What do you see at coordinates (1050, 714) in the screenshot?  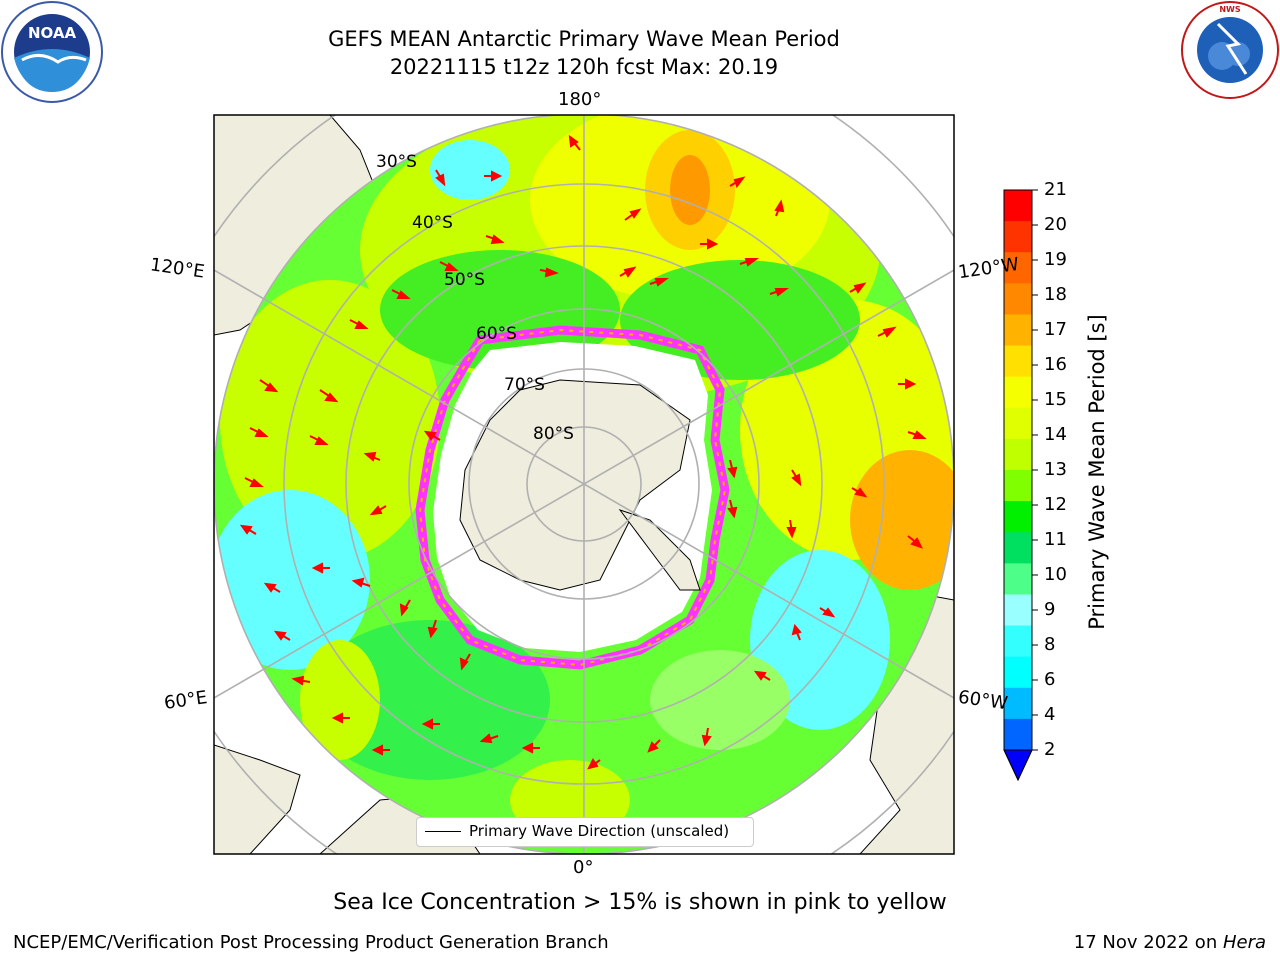 I see `colorbar-tick-label: 4` at bounding box center [1050, 714].